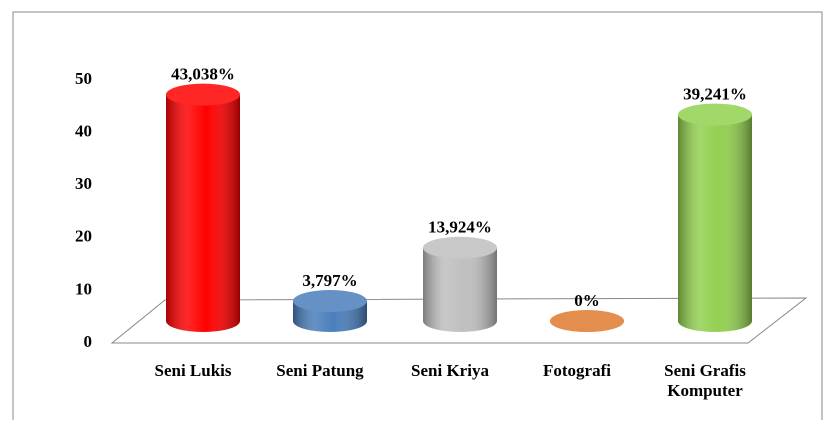  I want to click on data-label: 3,797%, so click(329, 280).